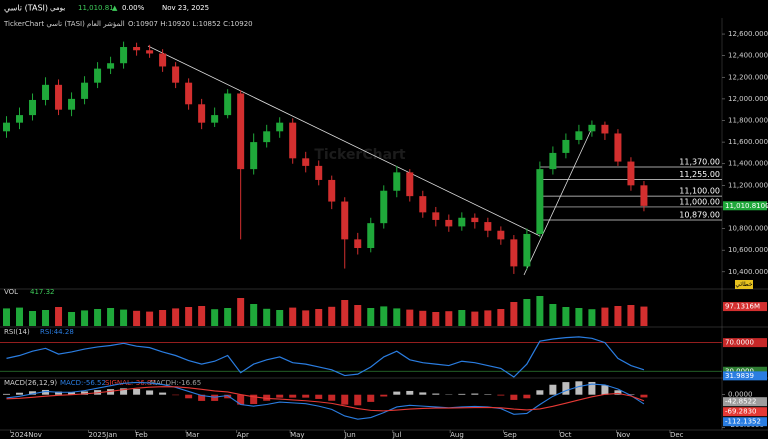 The height and width of the screenshot is (439, 768). Describe the element at coordinates (743, 284) in the screenshot. I see `note: خطائي` at that location.